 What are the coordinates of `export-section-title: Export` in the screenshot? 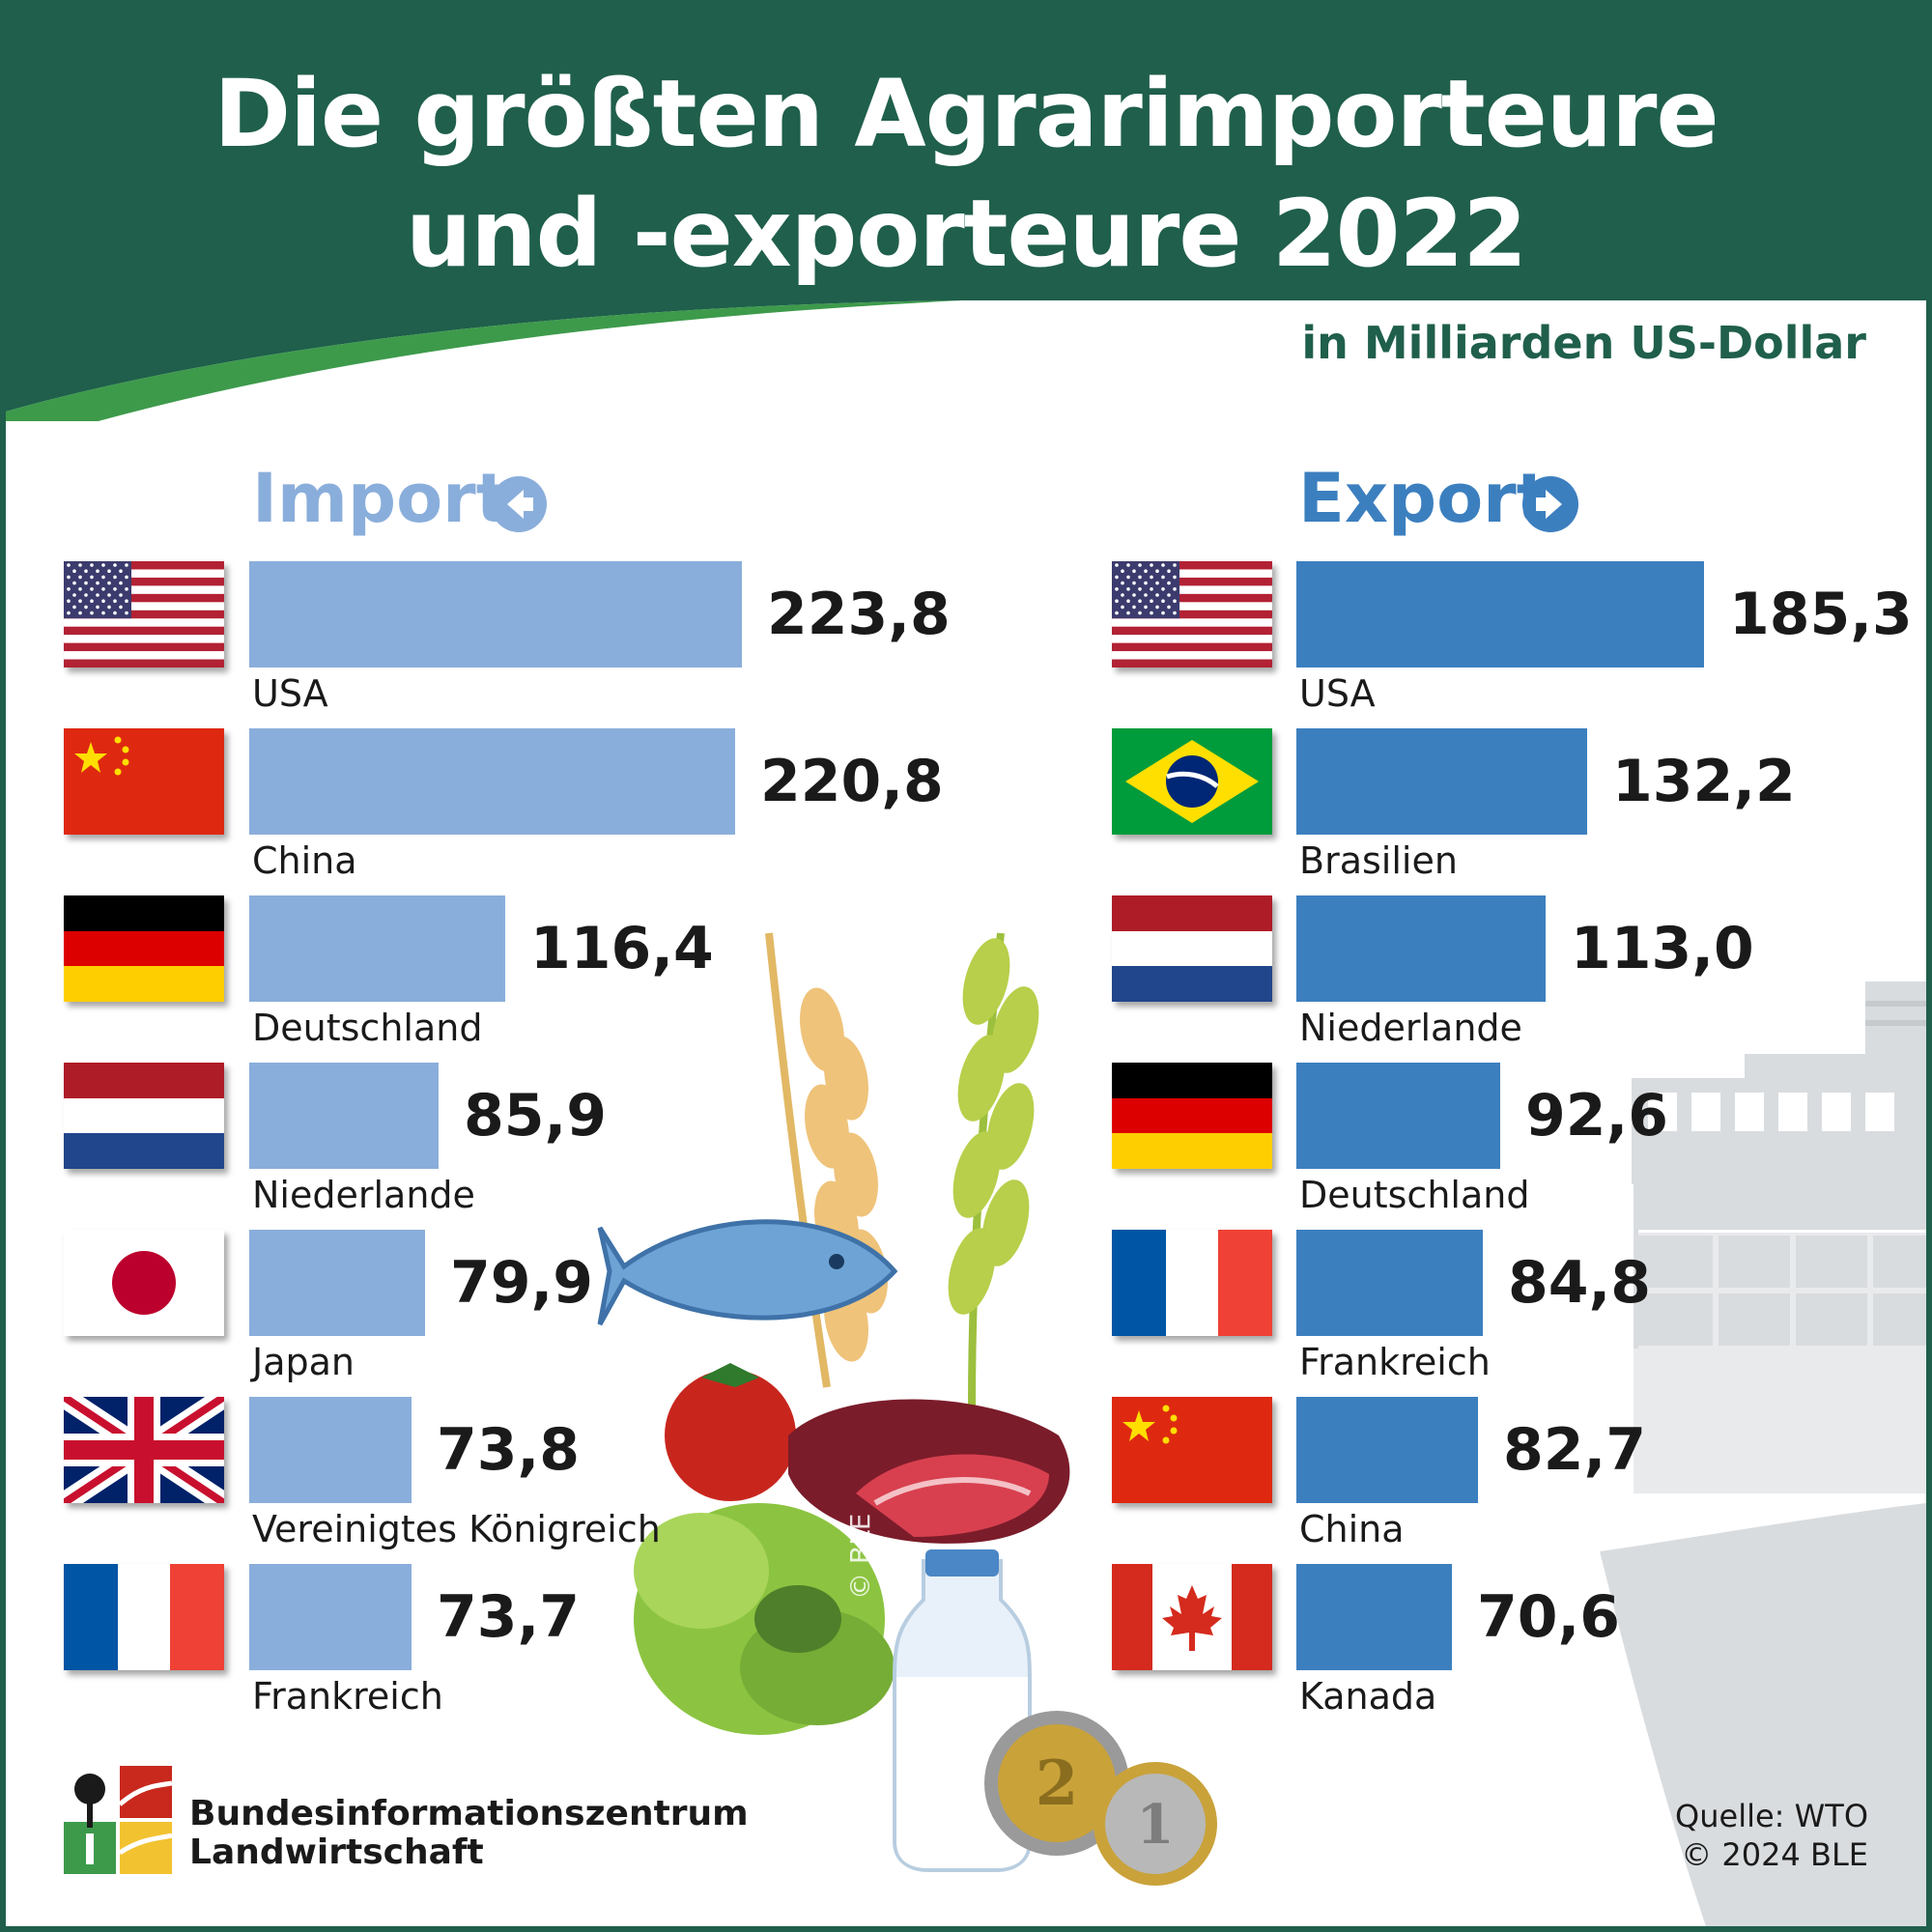 It's located at (1423, 498).